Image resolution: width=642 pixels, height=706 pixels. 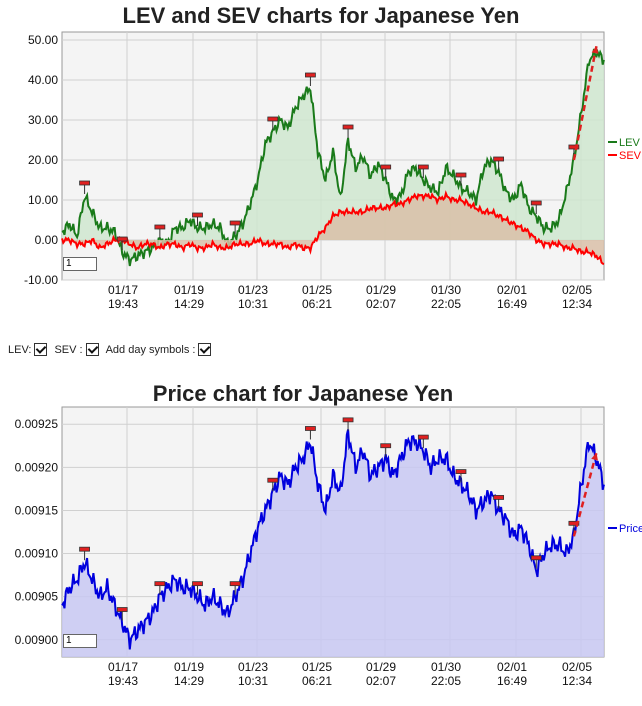 I want to click on y-tick-label: 0.00, so click(x=47, y=240).